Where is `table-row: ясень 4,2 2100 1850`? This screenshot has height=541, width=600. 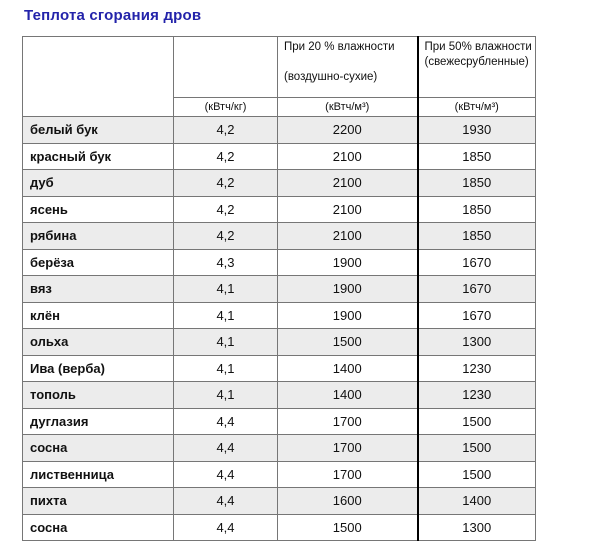 table-row: ясень 4,2 2100 1850 is located at coordinates (279, 209).